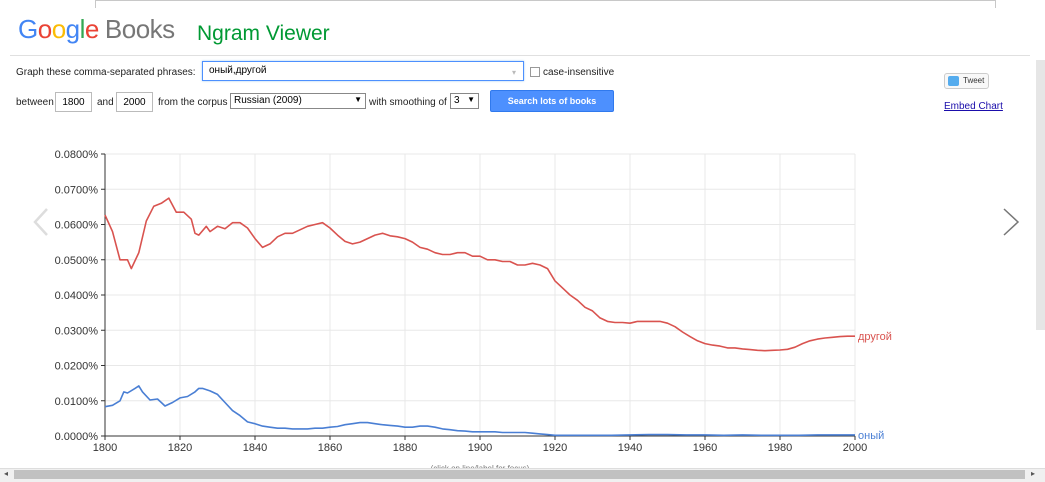 The image size is (1045, 482). What do you see at coordinates (77, 331) in the screenshot?
I see `y-tick-label: 0.0300%` at bounding box center [77, 331].